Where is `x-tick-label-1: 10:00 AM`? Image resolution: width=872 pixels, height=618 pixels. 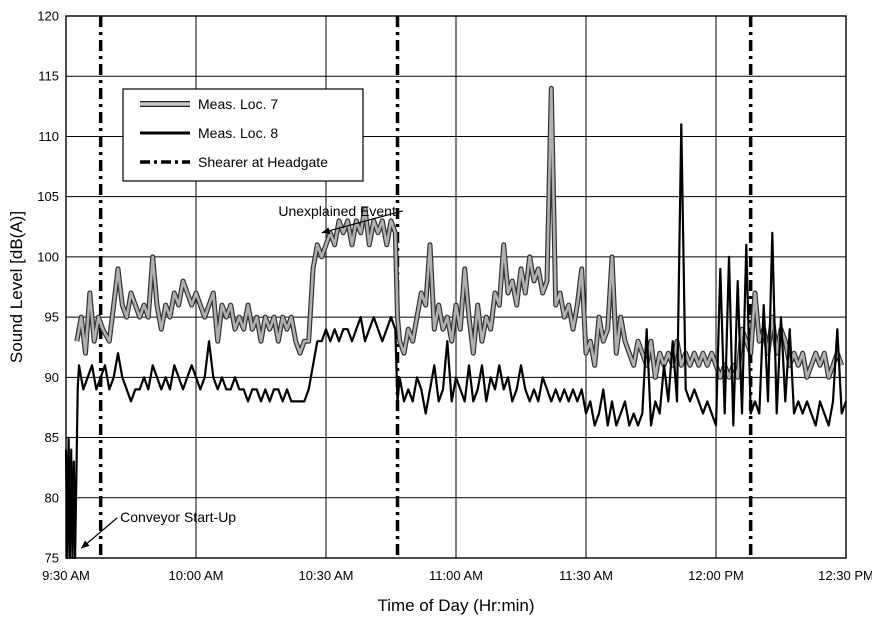 x-tick-label-1: 10:00 AM is located at coordinates (196, 575).